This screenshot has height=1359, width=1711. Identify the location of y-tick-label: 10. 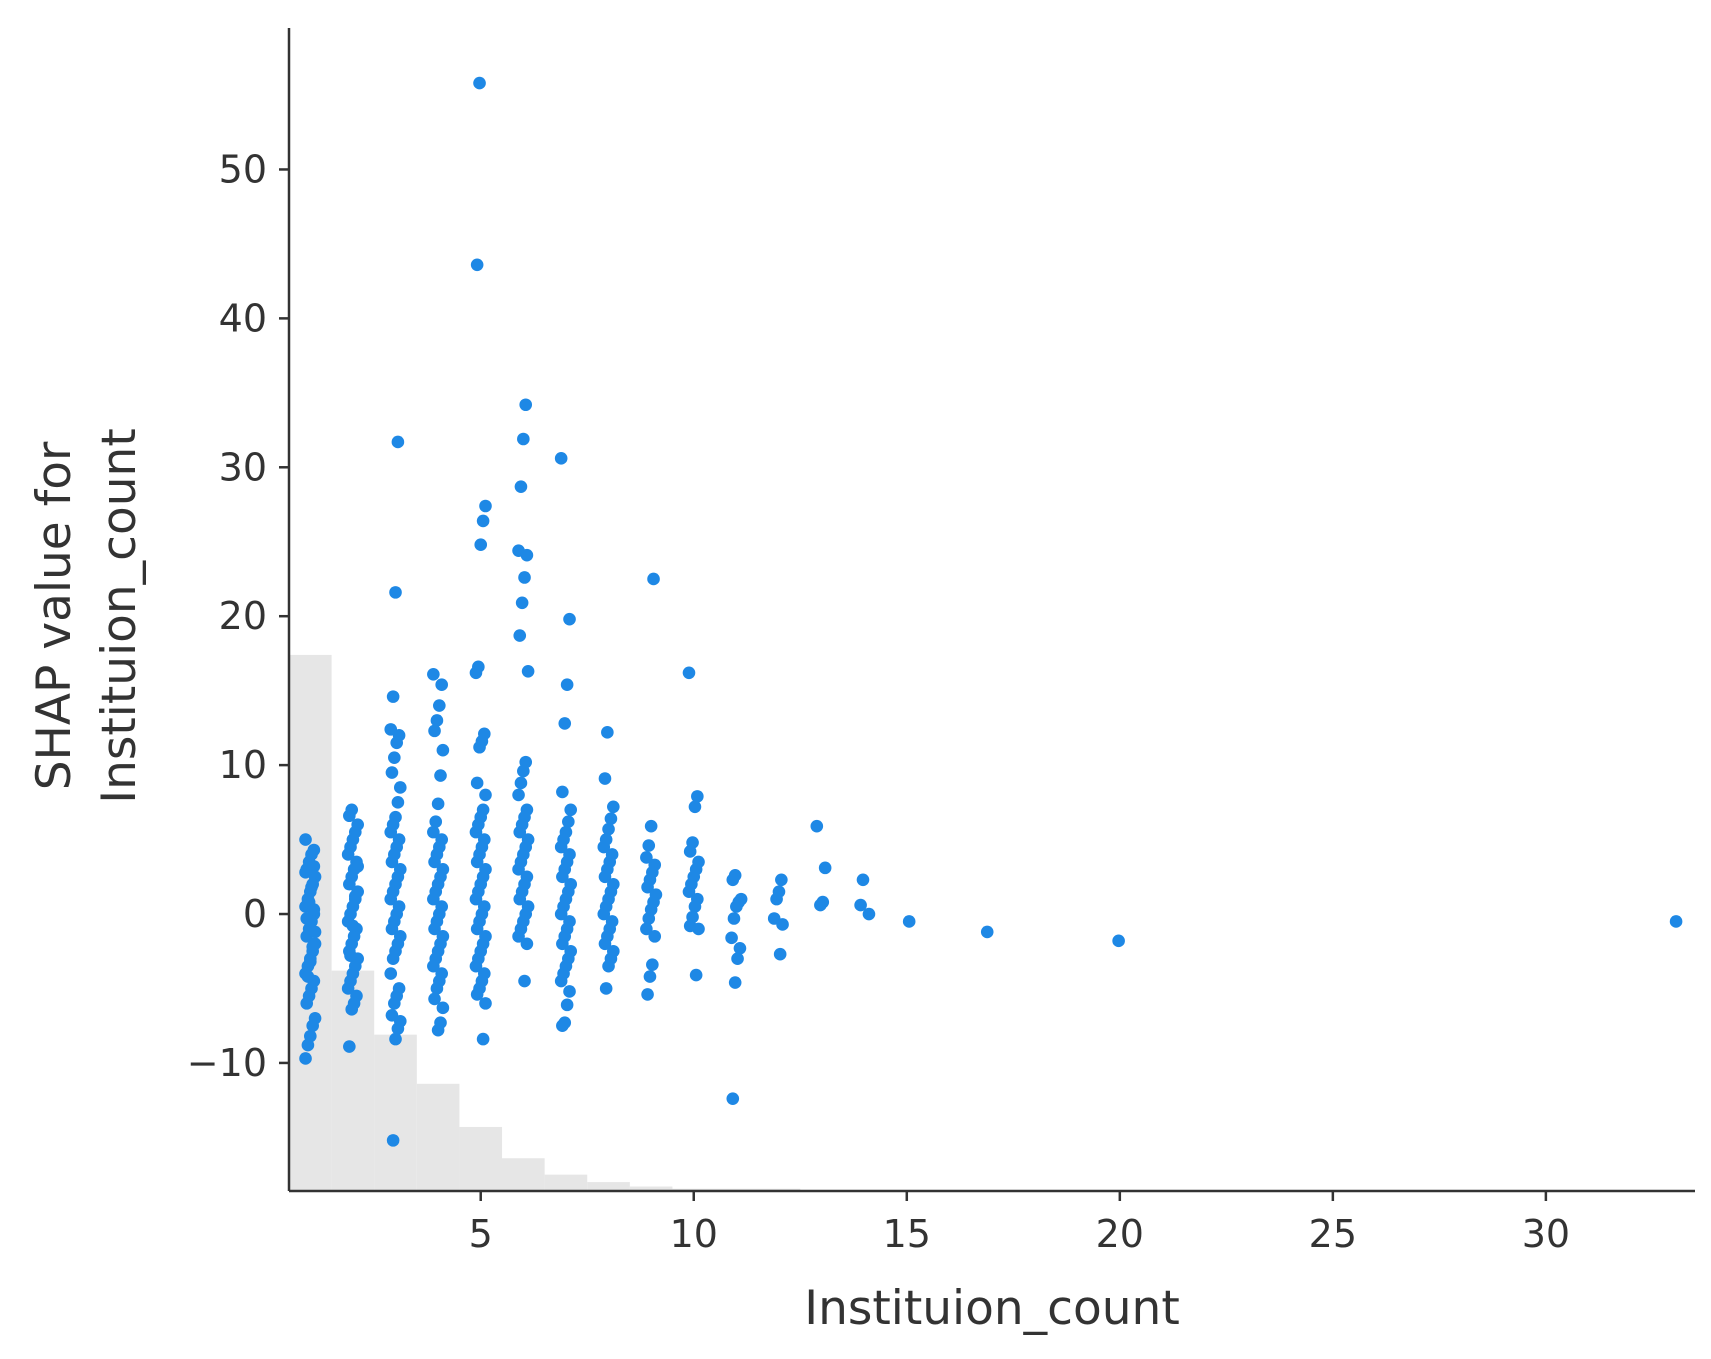
(243, 765).